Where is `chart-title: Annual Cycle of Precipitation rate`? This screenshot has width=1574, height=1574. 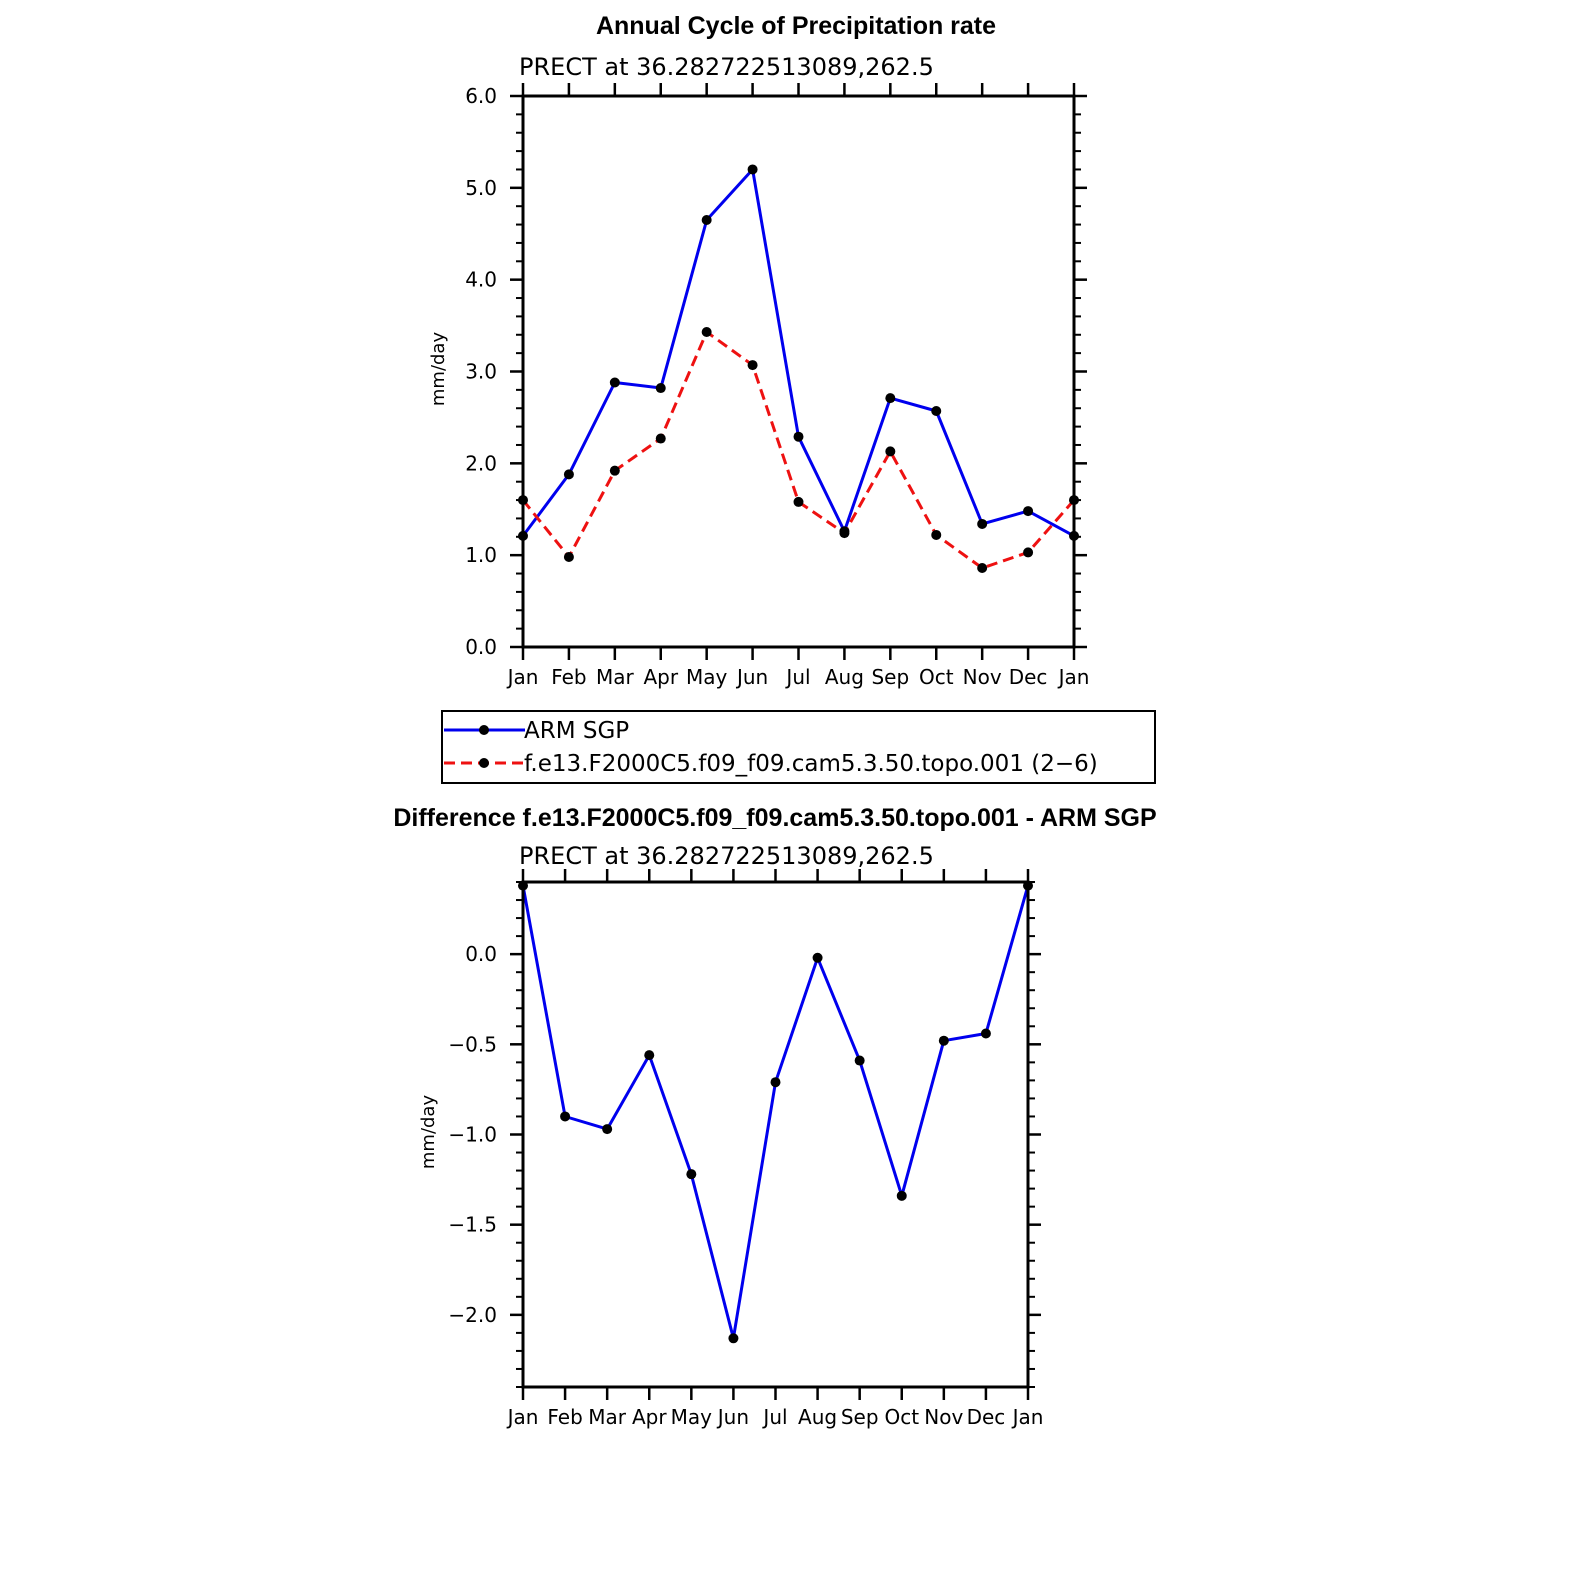 chart-title: Annual Cycle of Precipitation rate is located at coordinates (796, 26).